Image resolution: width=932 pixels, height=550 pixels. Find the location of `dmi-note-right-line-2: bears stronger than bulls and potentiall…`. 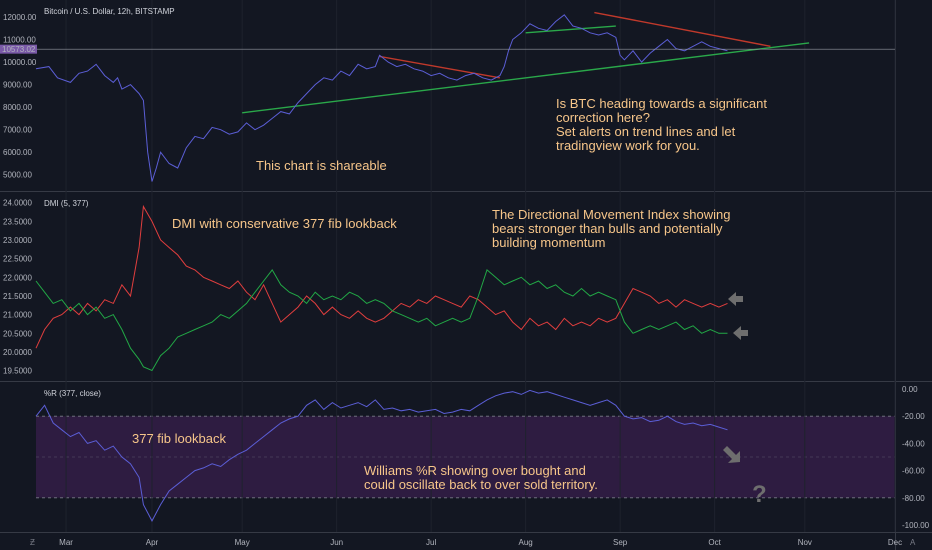

dmi-note-right-line-2: bears stronger than bulls and potentiall… is located at coordinates (607, 228).